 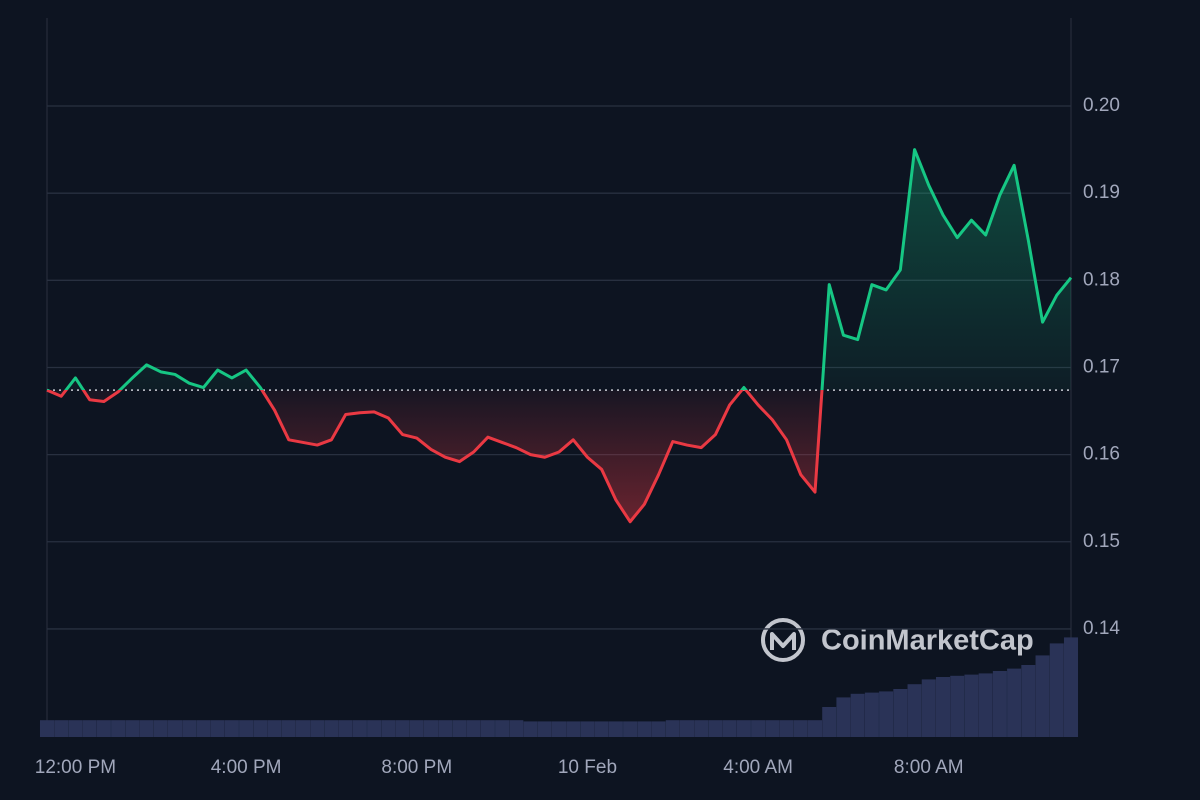 I want to click on x-tick-label: 4:00 PM, so click(x=246, y=767).